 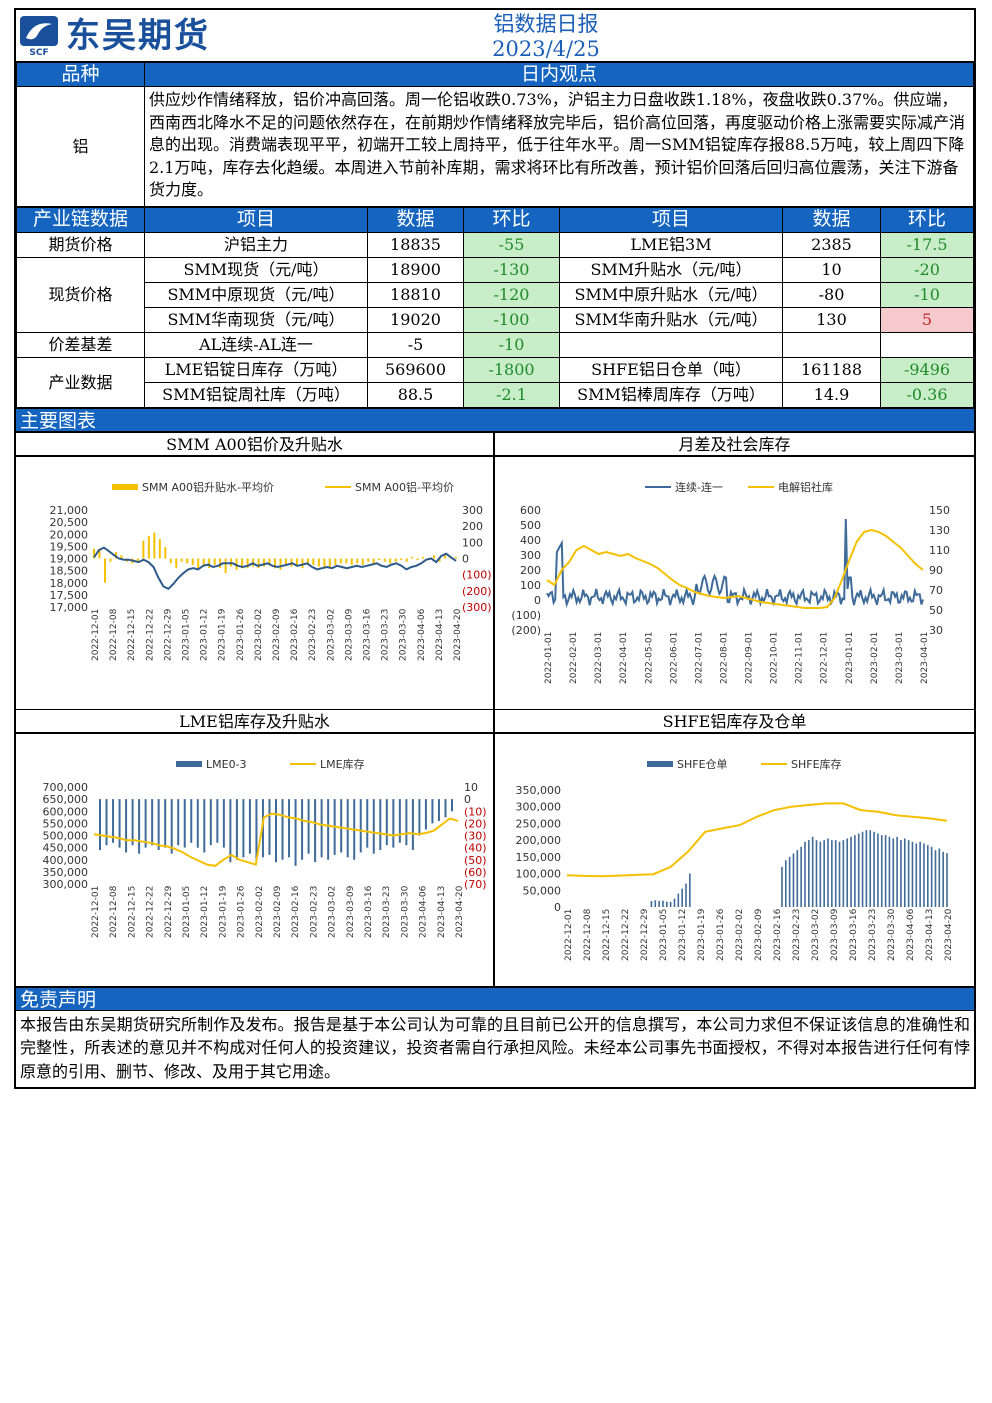 What do you see at coordinates (574, 657) in the screenshot?
I see `x-tick-label: 2022-02-01` at bounding box center [574, 657].